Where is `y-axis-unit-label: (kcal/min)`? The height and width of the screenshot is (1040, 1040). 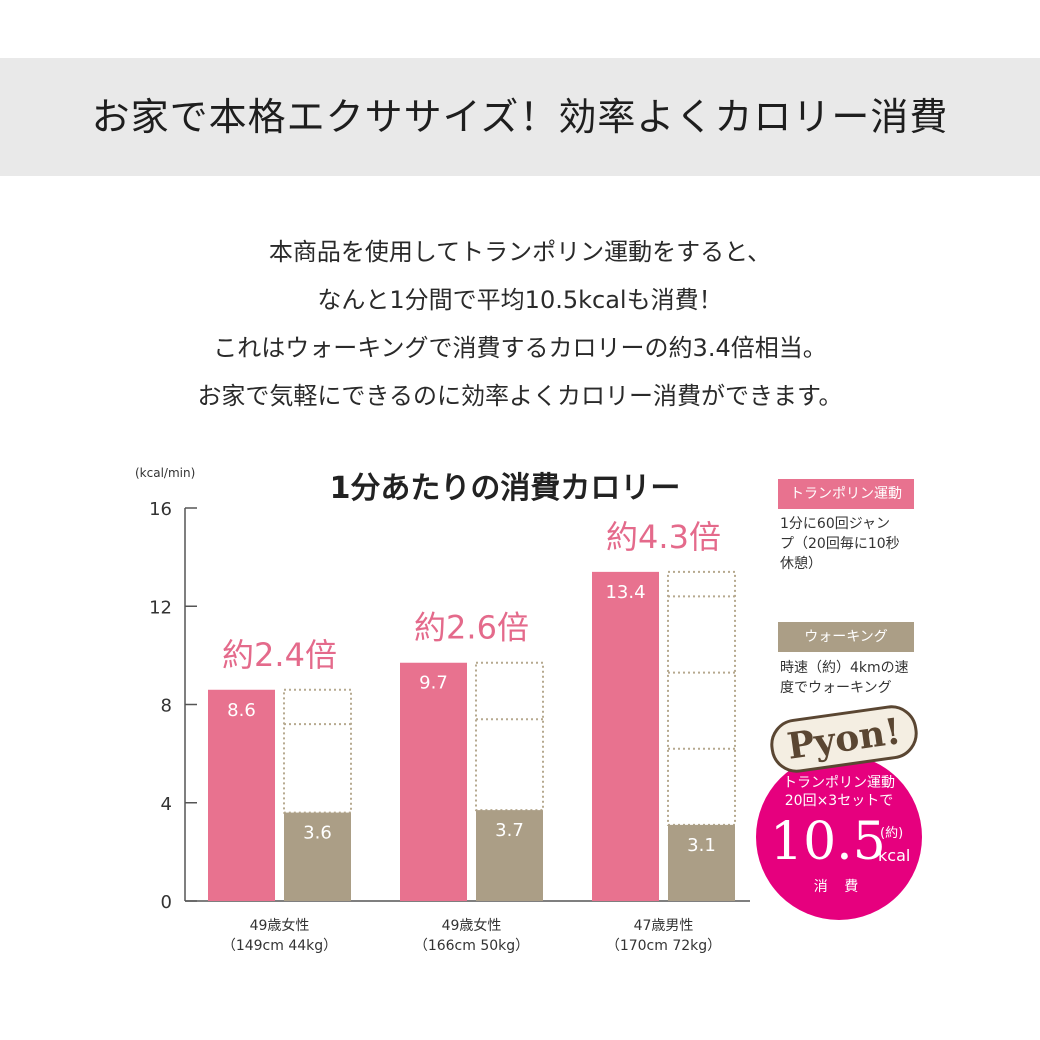
y-axis-unit-label: (kcal/min) is located at coordinates (165, 473).